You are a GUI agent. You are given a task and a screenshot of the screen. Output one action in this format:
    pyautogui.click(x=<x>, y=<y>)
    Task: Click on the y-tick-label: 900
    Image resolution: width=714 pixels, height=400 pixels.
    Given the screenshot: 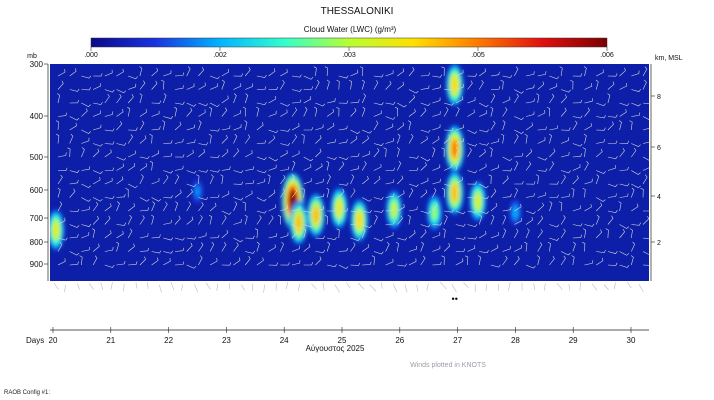 What is the action you would take?
    pyautogui.click(x=37, y=264)
    